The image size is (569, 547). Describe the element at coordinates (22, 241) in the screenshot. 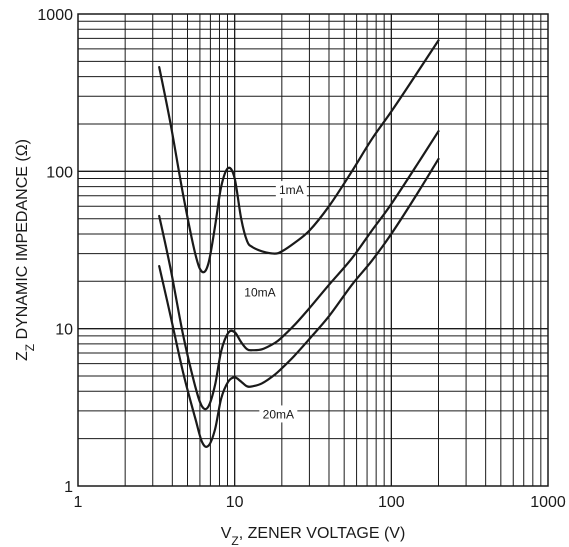

I see `y-axis-title-rest: DYNAMIC IMPEDANCE (Ω)` at that location.